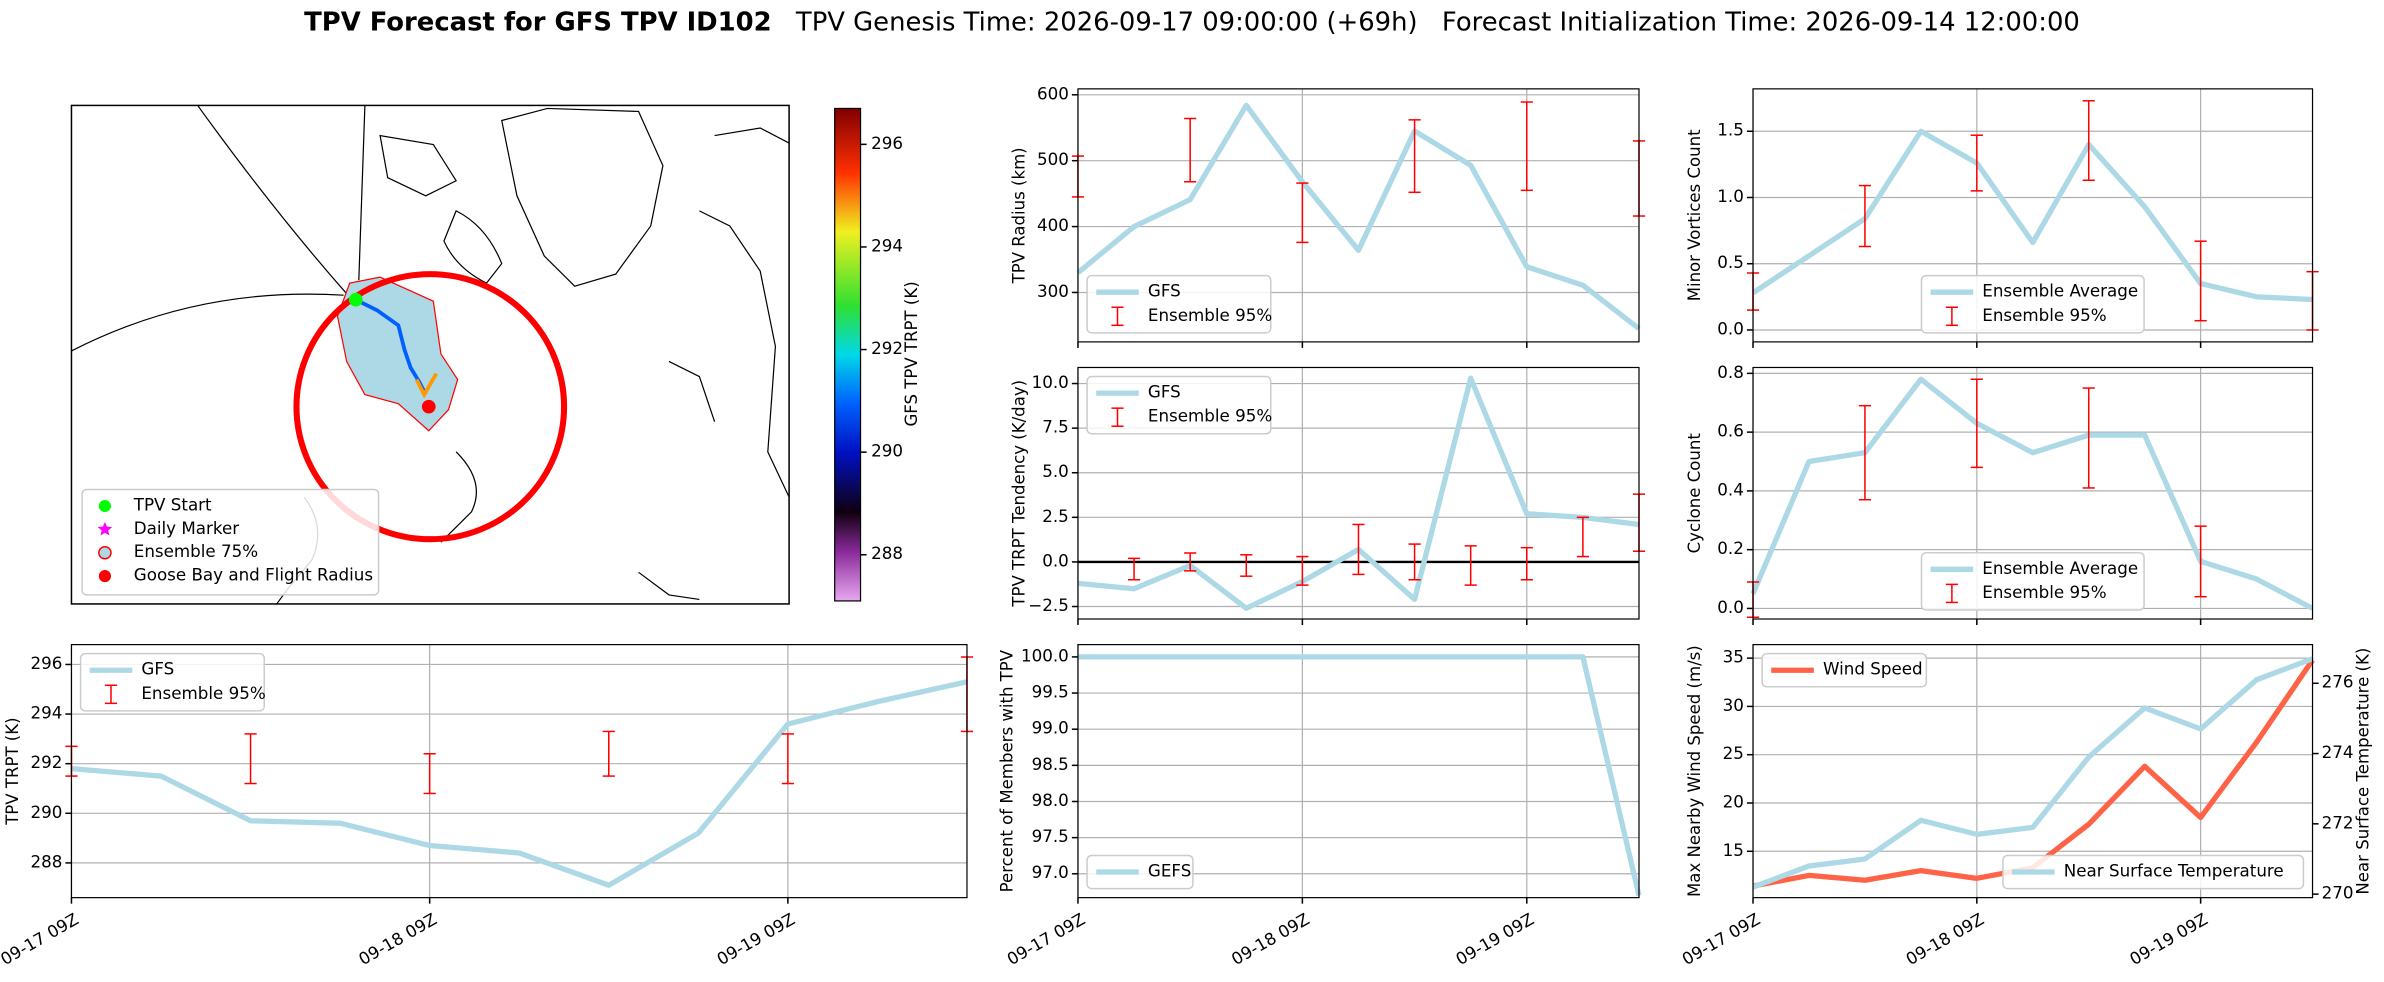  What do you see at coordinates (1050, 382) in the screenshot?
I see `y-tick-label: 10.0` at bounding box center [1050, 382].